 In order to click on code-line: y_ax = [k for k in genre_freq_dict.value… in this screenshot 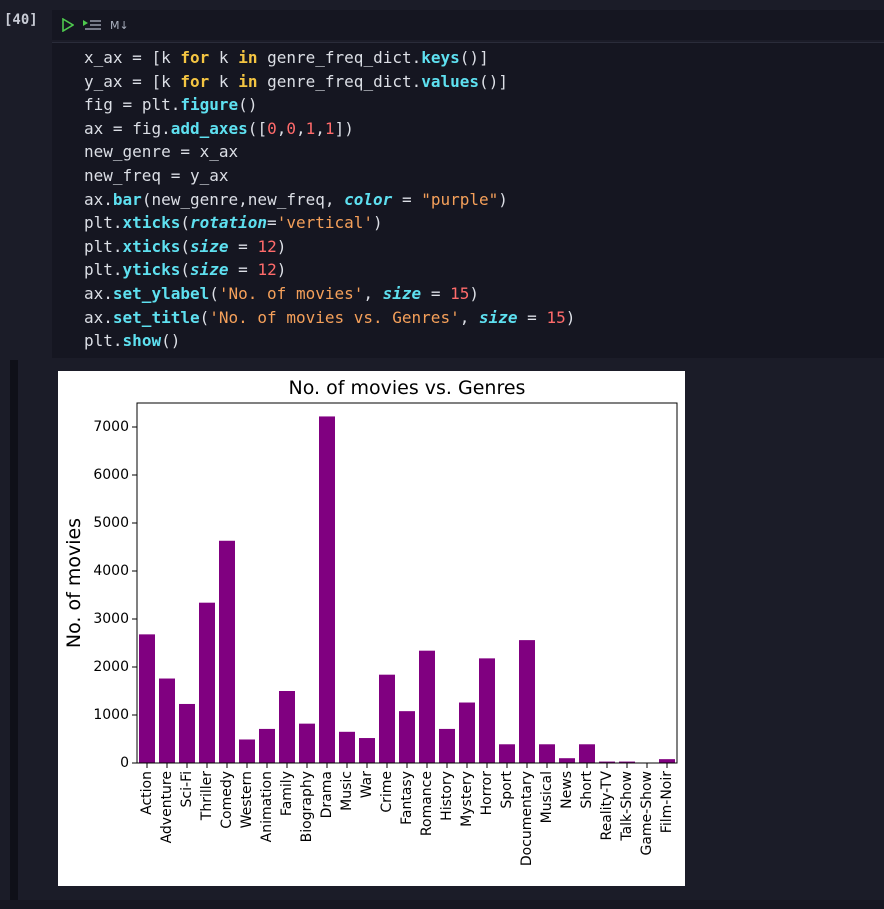, I will do `click(296, 81)`.